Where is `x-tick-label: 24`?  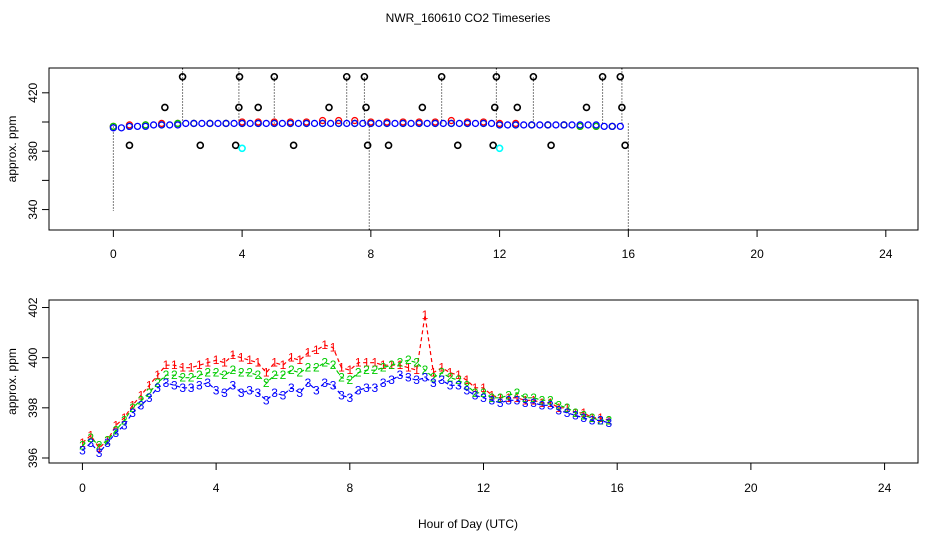 x-tick-label: 24 is located at coordinates (886, 254).